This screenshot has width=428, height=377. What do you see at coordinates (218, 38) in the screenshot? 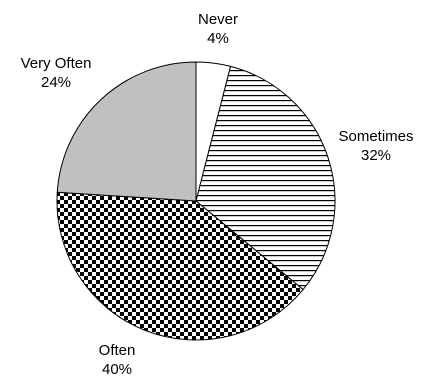
I see `slice-value-label: 4%` at bounding box center [218, 38].